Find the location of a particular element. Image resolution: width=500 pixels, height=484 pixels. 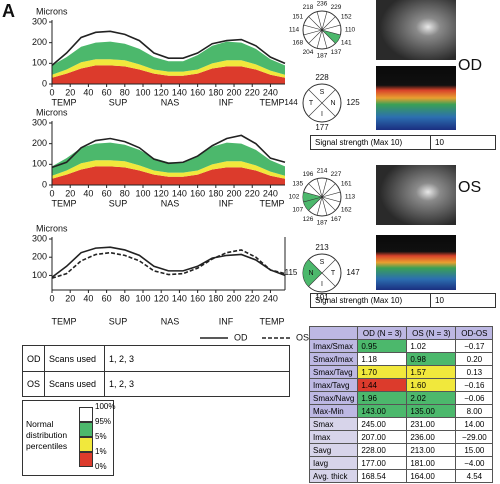

quadrant-letter: S is located at coordinates (322, 92).